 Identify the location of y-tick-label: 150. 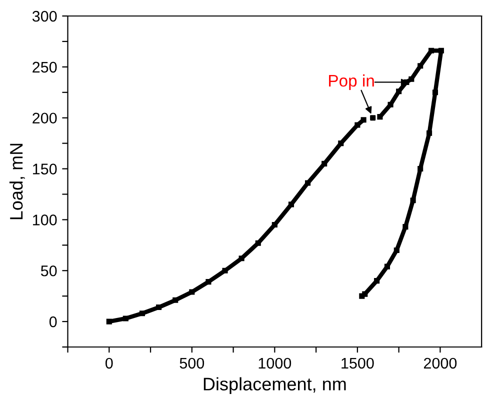
(45, 169).